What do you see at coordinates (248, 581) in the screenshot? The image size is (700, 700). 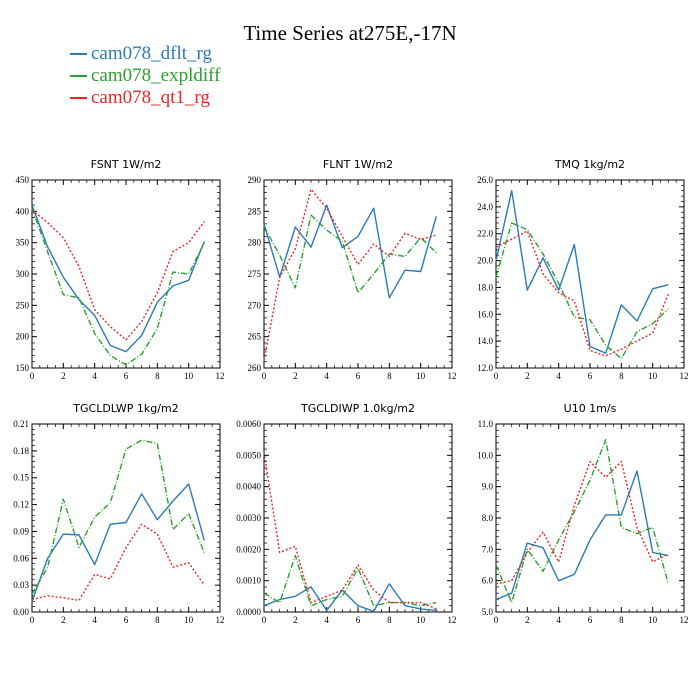 I see `y-tick-label: 0.0010` at bounding box center [248, 581].